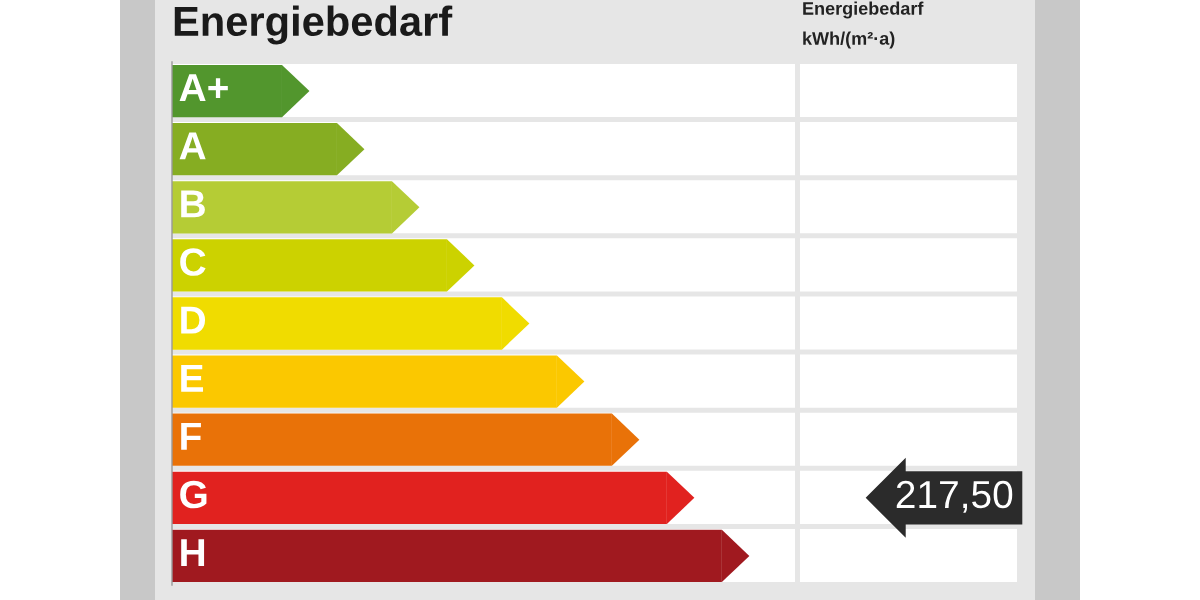  I want to click on y-tick-label: A+, so click(203, 88).